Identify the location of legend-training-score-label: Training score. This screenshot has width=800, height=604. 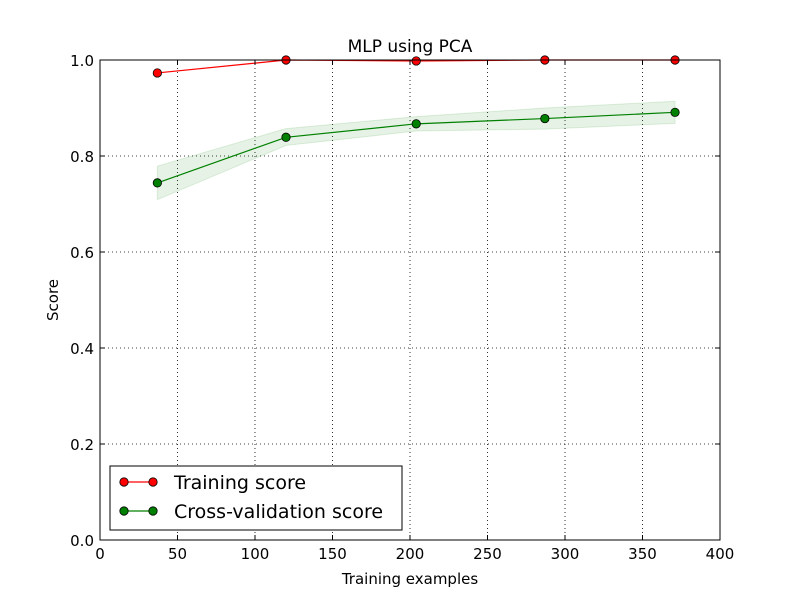
(239, 483).